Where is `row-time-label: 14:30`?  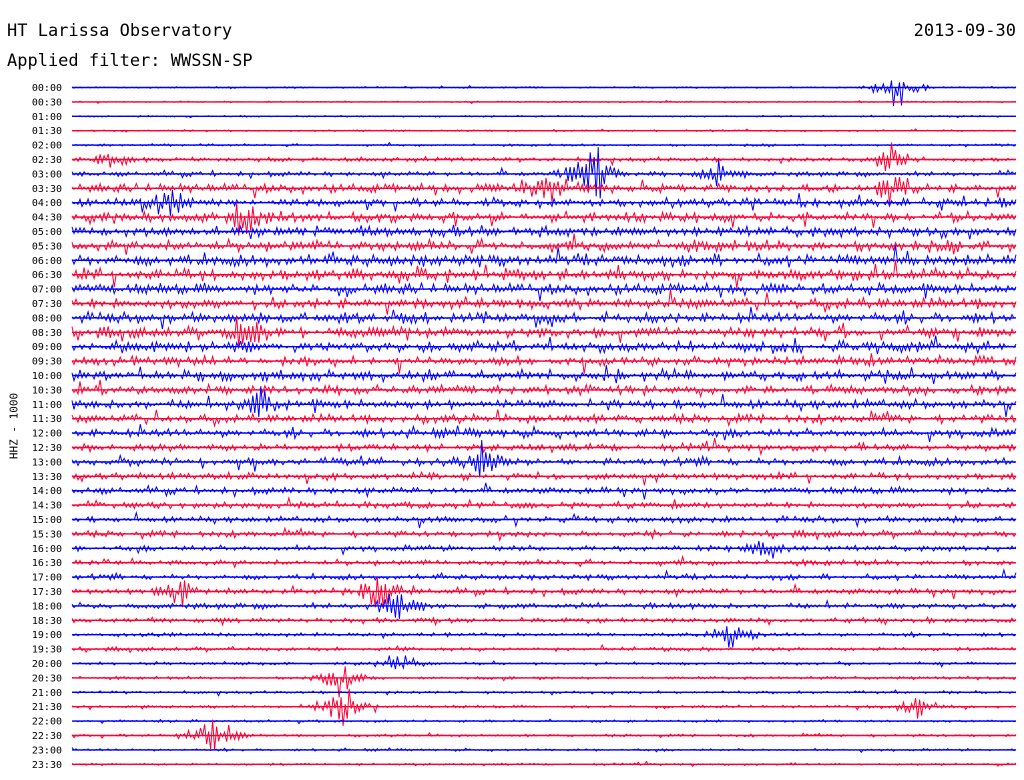 row-time-label: 14:30 is located at coordinates (47, 506).